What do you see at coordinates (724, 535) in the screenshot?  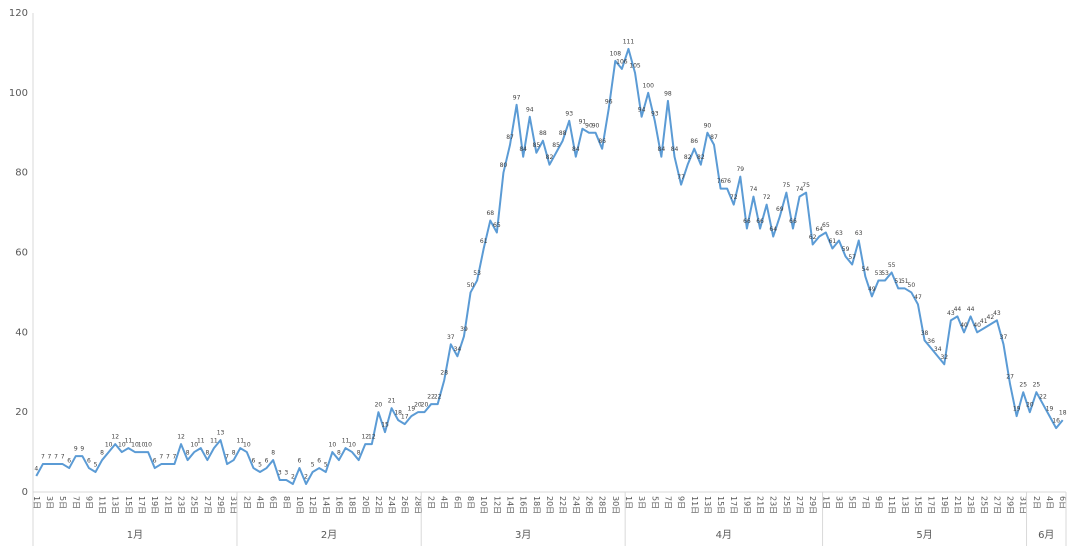 I see `group-label: 4月` at bounding box center [724, 535].